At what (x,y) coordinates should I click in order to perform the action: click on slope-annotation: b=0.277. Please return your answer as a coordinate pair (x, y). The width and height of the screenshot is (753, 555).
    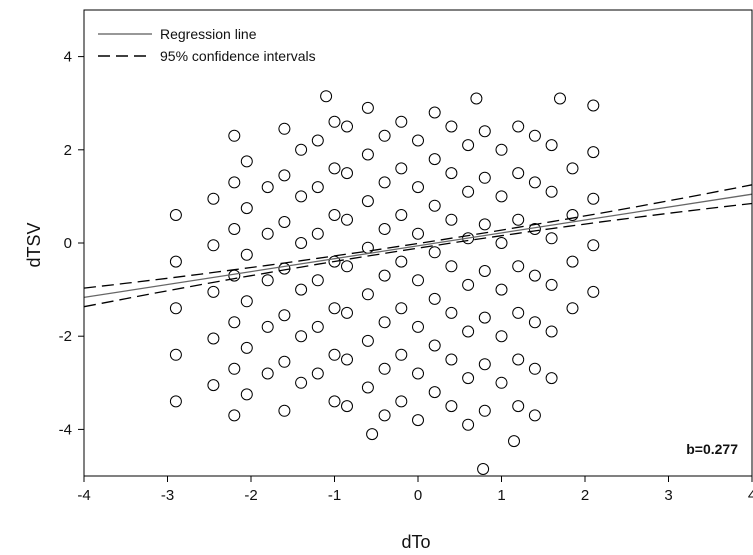
    Looking at the image, I should click on (712, 449).